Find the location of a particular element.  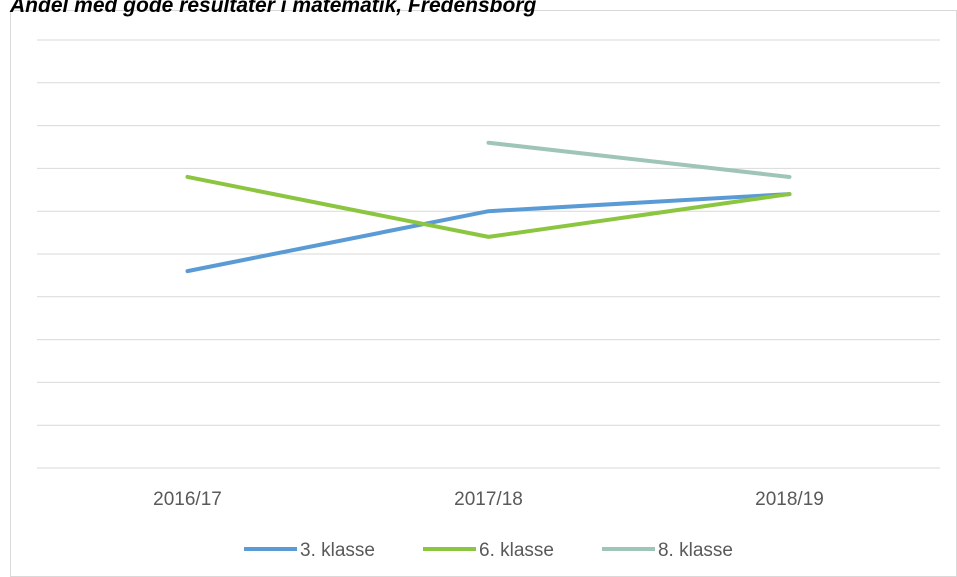

x-tick-label: 2016/17 is located at coordinates (187, 499).